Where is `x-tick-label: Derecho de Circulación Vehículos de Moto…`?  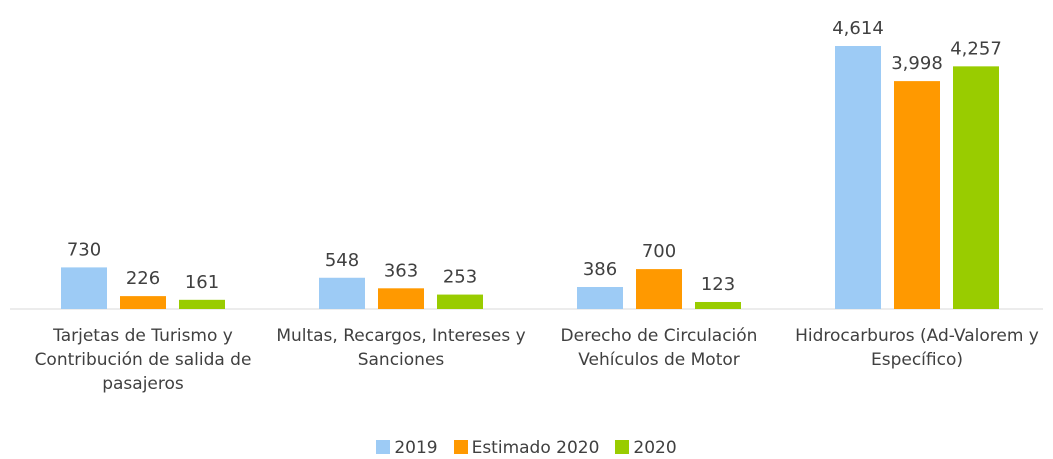 x-tick-label: Derecho de Circulación Vehículos de Moto… is located at coordinates (659, 348).